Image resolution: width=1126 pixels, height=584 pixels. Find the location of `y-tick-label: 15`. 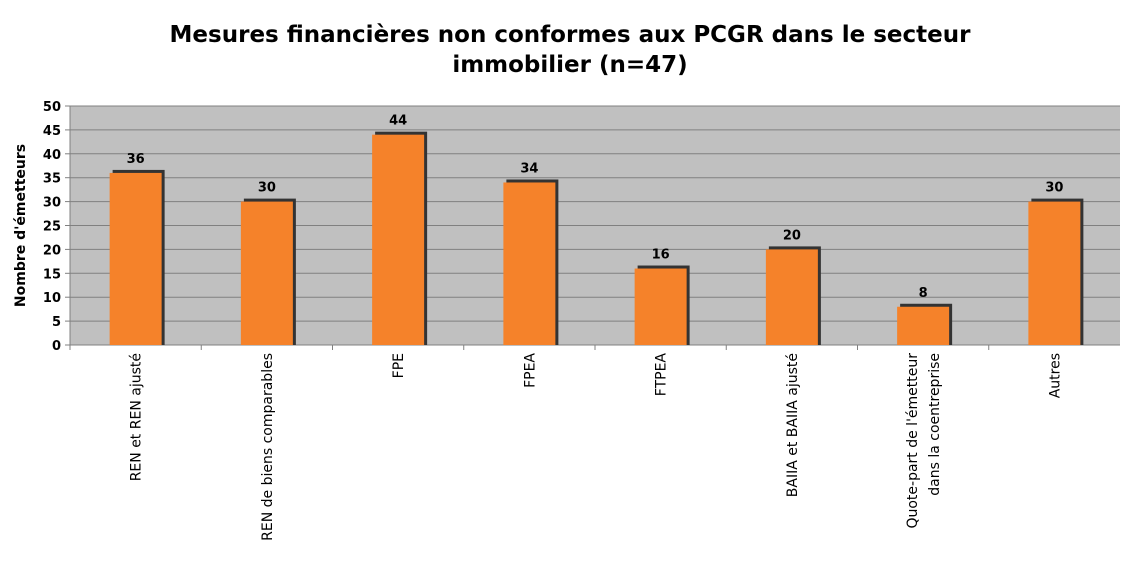

y-tick-label: 15 is located at coordinates (52, 274).